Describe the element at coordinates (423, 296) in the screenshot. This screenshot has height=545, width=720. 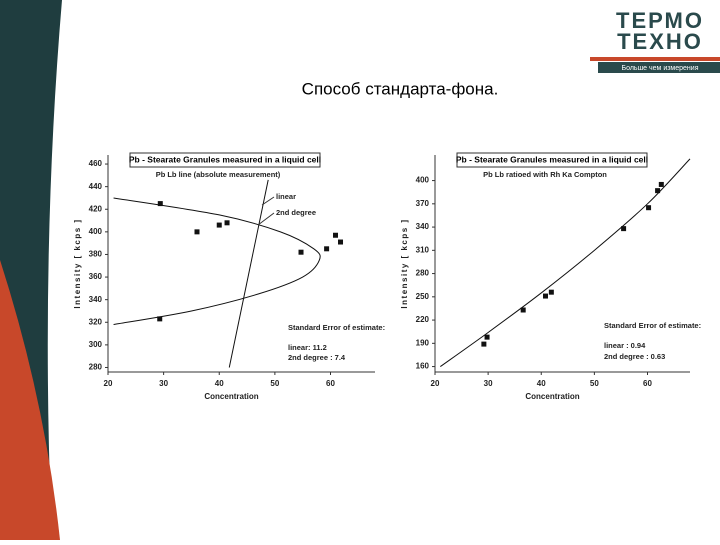
I see `y-tick-label: 250` at that location.